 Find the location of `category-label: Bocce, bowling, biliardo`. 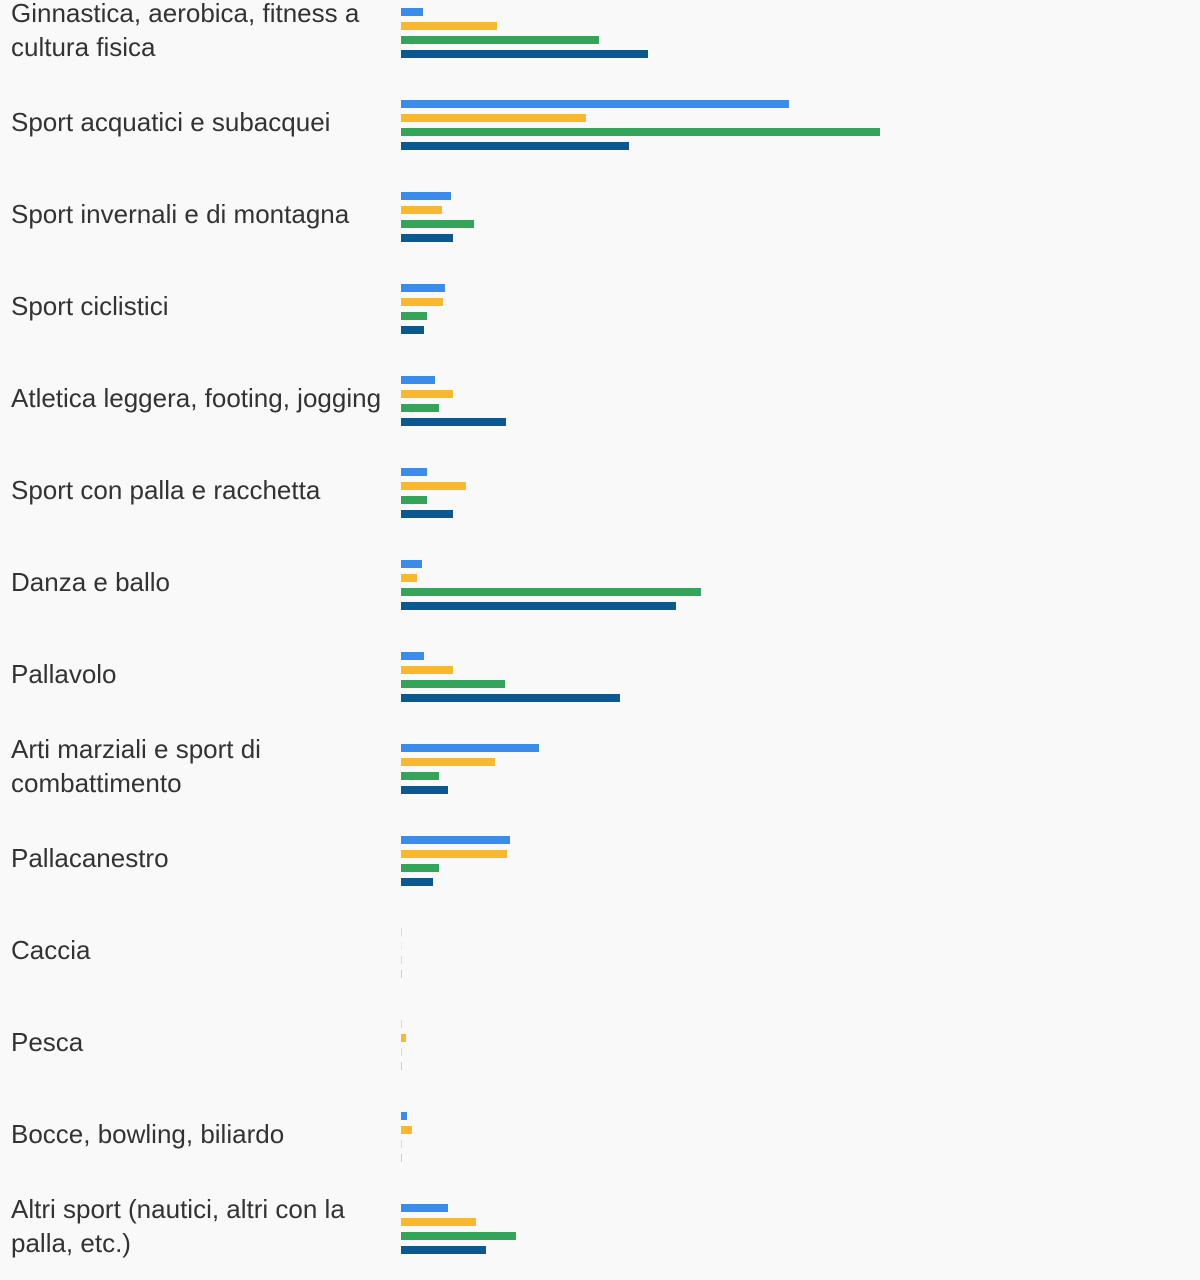

category-label: Bocce, bowling, biliardo is located at coordinates (148, 1134).